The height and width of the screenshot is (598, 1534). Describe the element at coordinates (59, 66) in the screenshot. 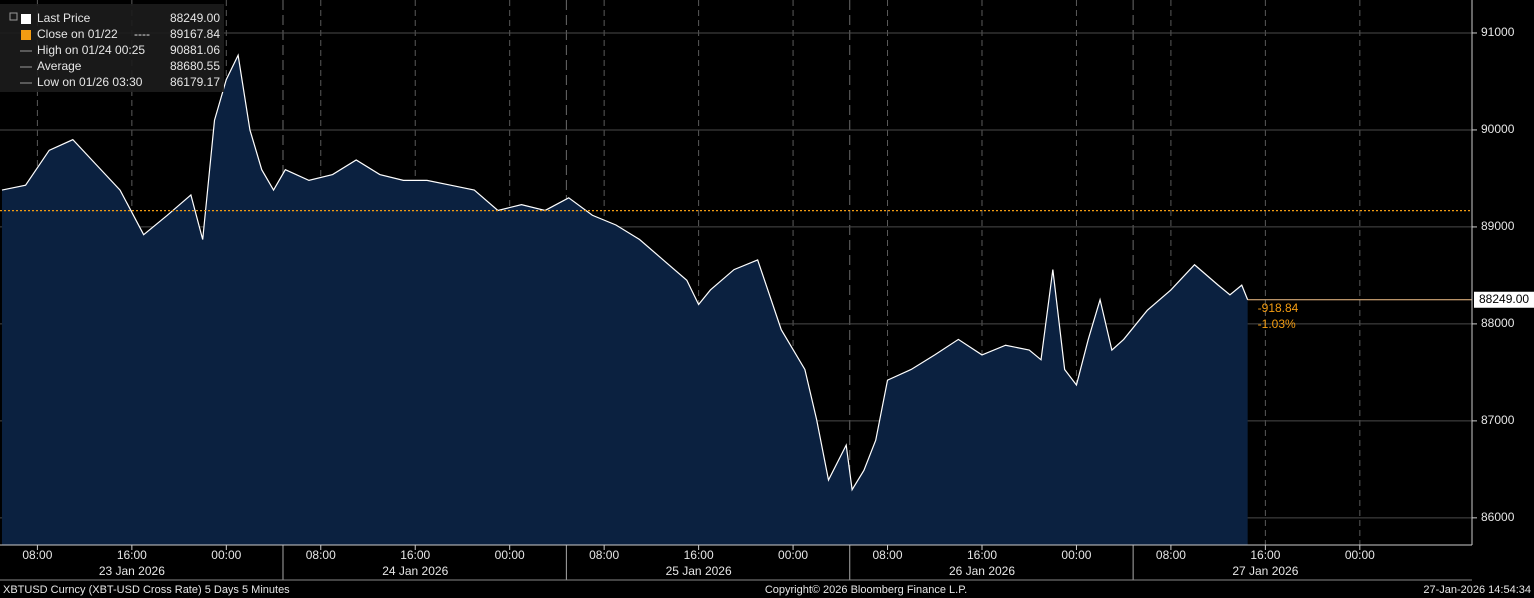

I see `legend-name: Average` at that location.